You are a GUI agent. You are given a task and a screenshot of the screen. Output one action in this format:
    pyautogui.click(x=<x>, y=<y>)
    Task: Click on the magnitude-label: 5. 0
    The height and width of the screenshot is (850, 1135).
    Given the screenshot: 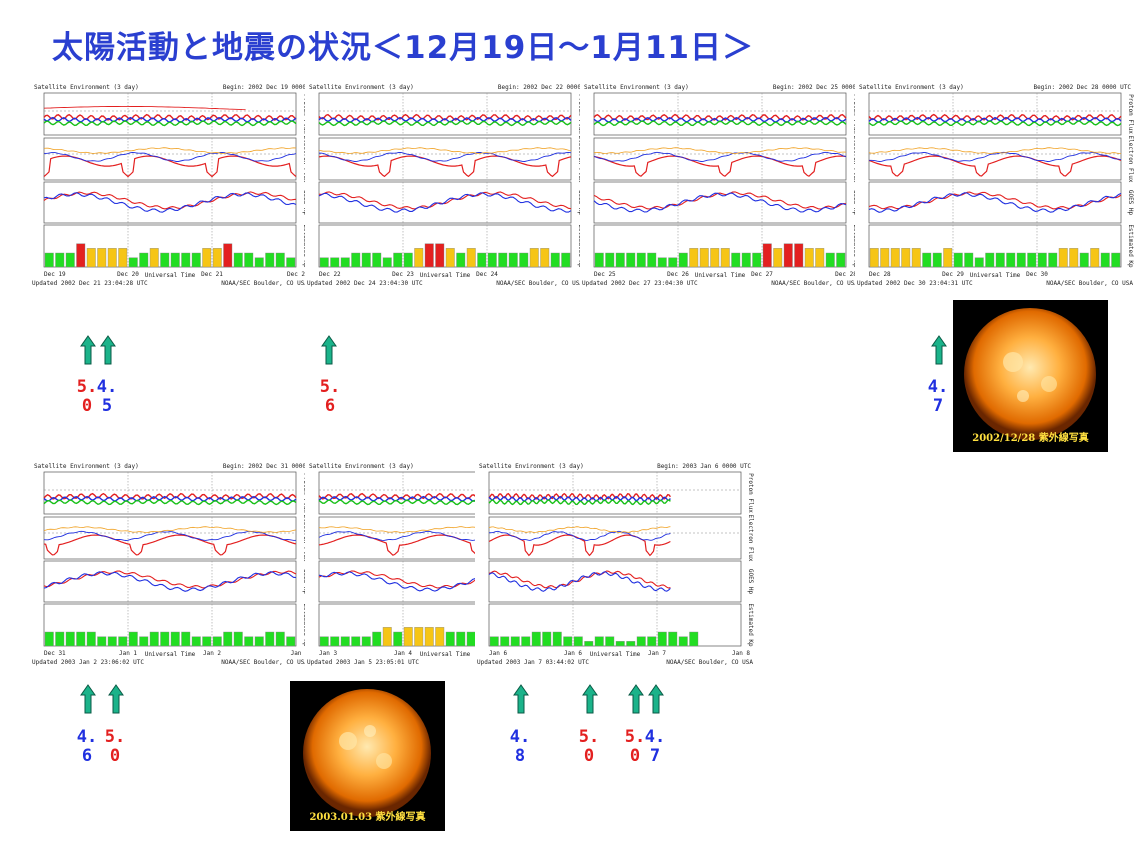 What is the action you would take?
    pyautogui.click(x=87, y=397)
    